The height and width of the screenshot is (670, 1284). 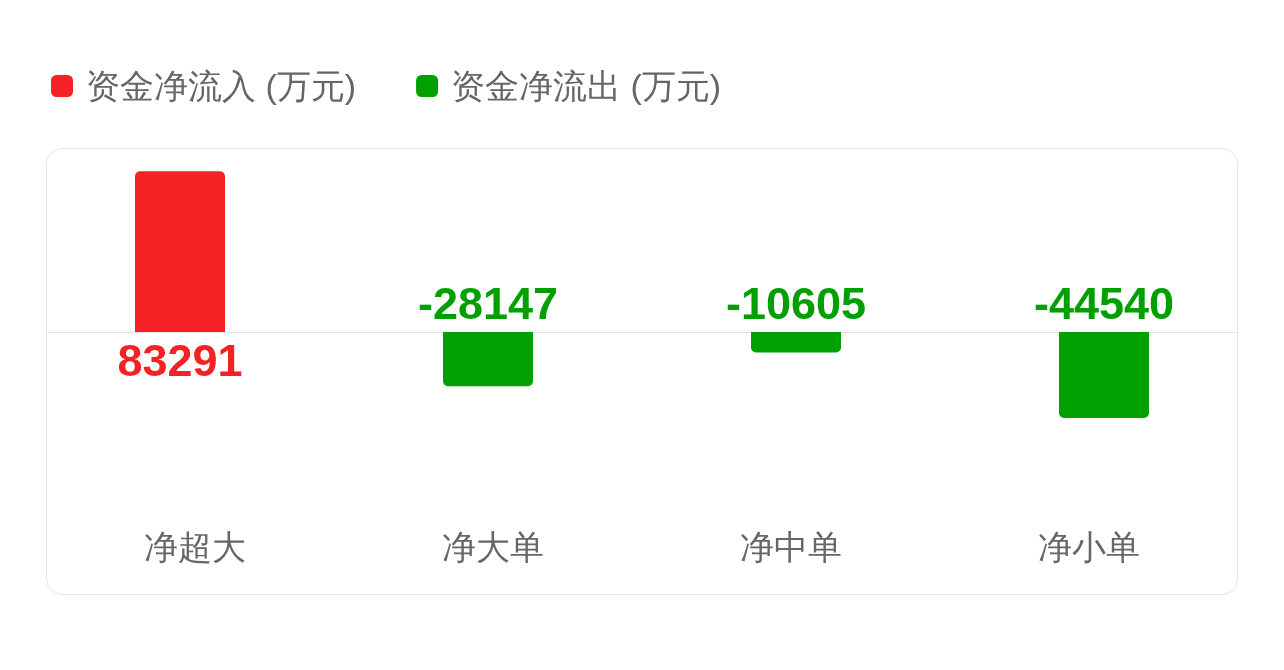 What do you see at coordinates (796, 303) in the screenshot?
I see `data-label: -10605` at bounding box center [796, 303].